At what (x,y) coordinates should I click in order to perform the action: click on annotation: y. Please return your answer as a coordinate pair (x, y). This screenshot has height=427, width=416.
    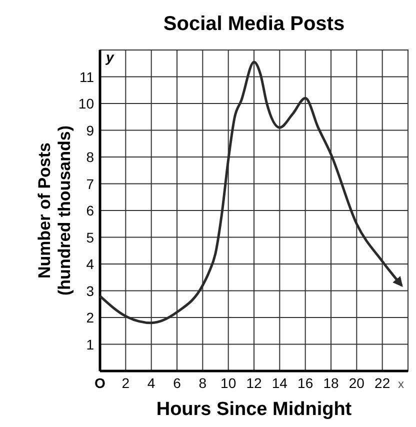
    Looking at the image, I should click on (110, 57).